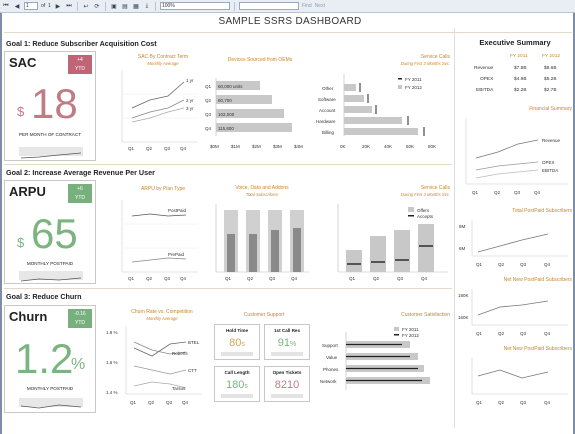 Image resolution: width=575 pixels, height=434 pixels. I want to click on bar-offers-q2, so click(378, 254).